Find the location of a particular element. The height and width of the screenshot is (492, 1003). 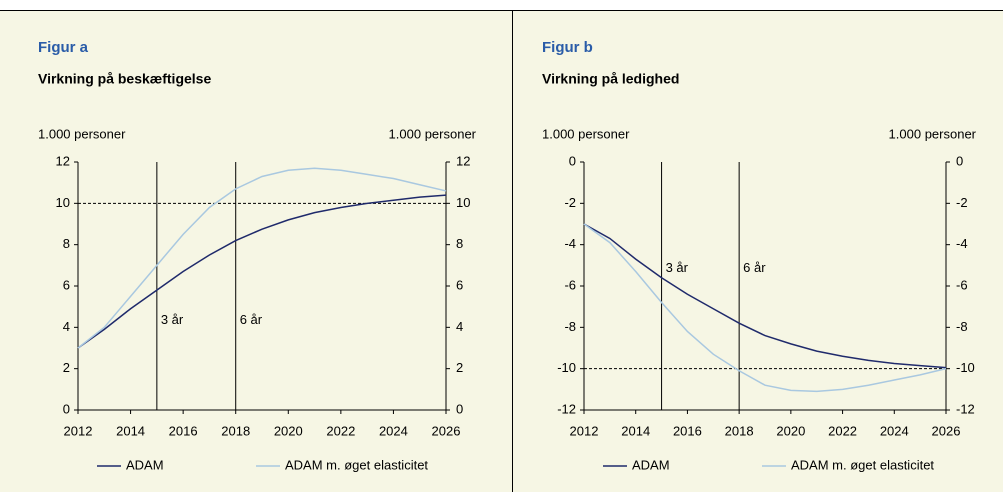

y-tick-label: 8 is located at coordinates (66, 243).